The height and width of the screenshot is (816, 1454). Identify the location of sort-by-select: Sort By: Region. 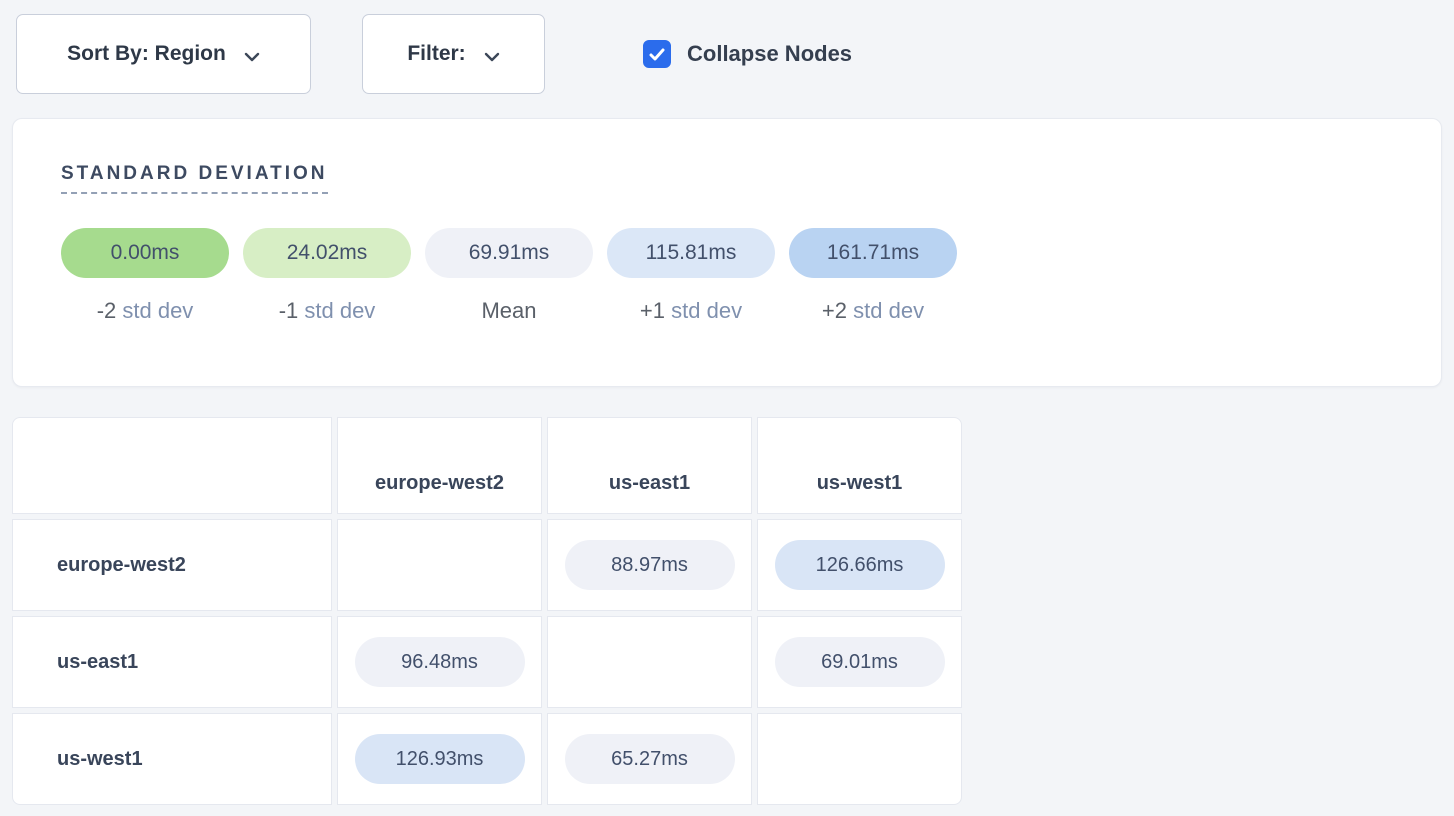
(163, 54).